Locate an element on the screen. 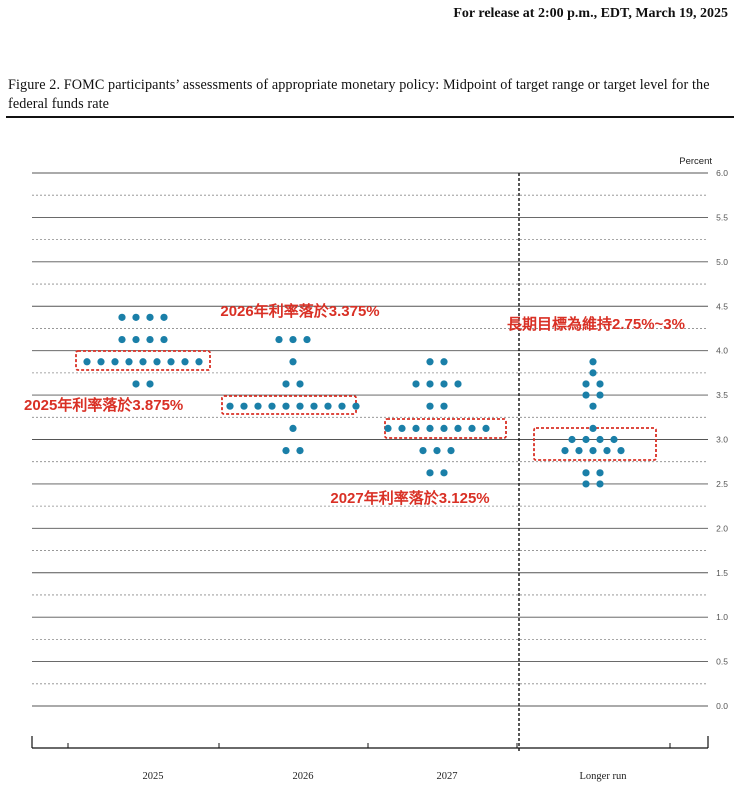 The height and width of the screenshot is (801, 740). y-tick-label: 2.5 is located at coordinates (722, 484).